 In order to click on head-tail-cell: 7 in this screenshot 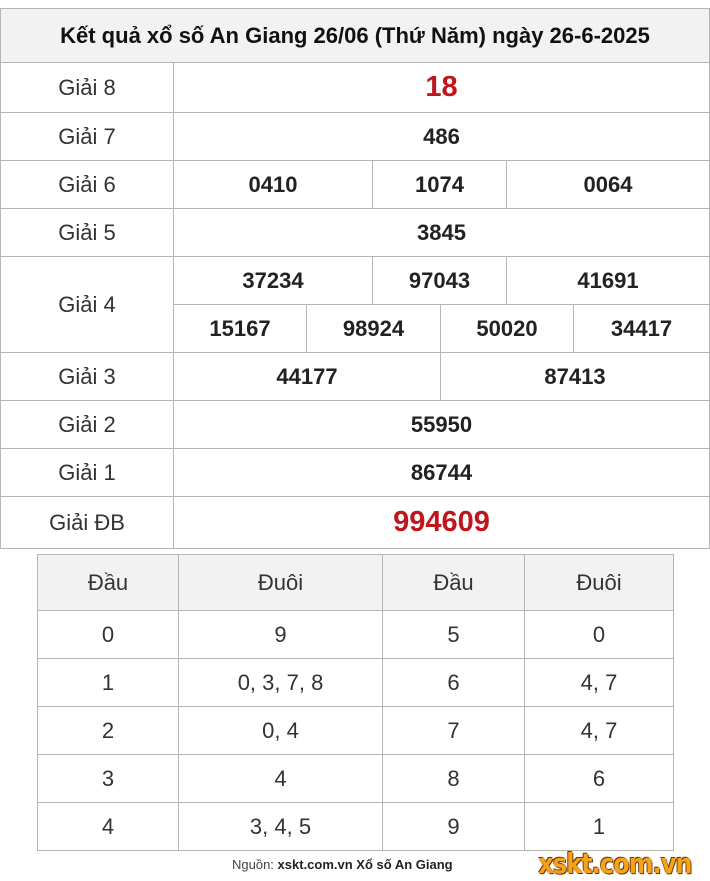, I will do `click(453, 730)`.